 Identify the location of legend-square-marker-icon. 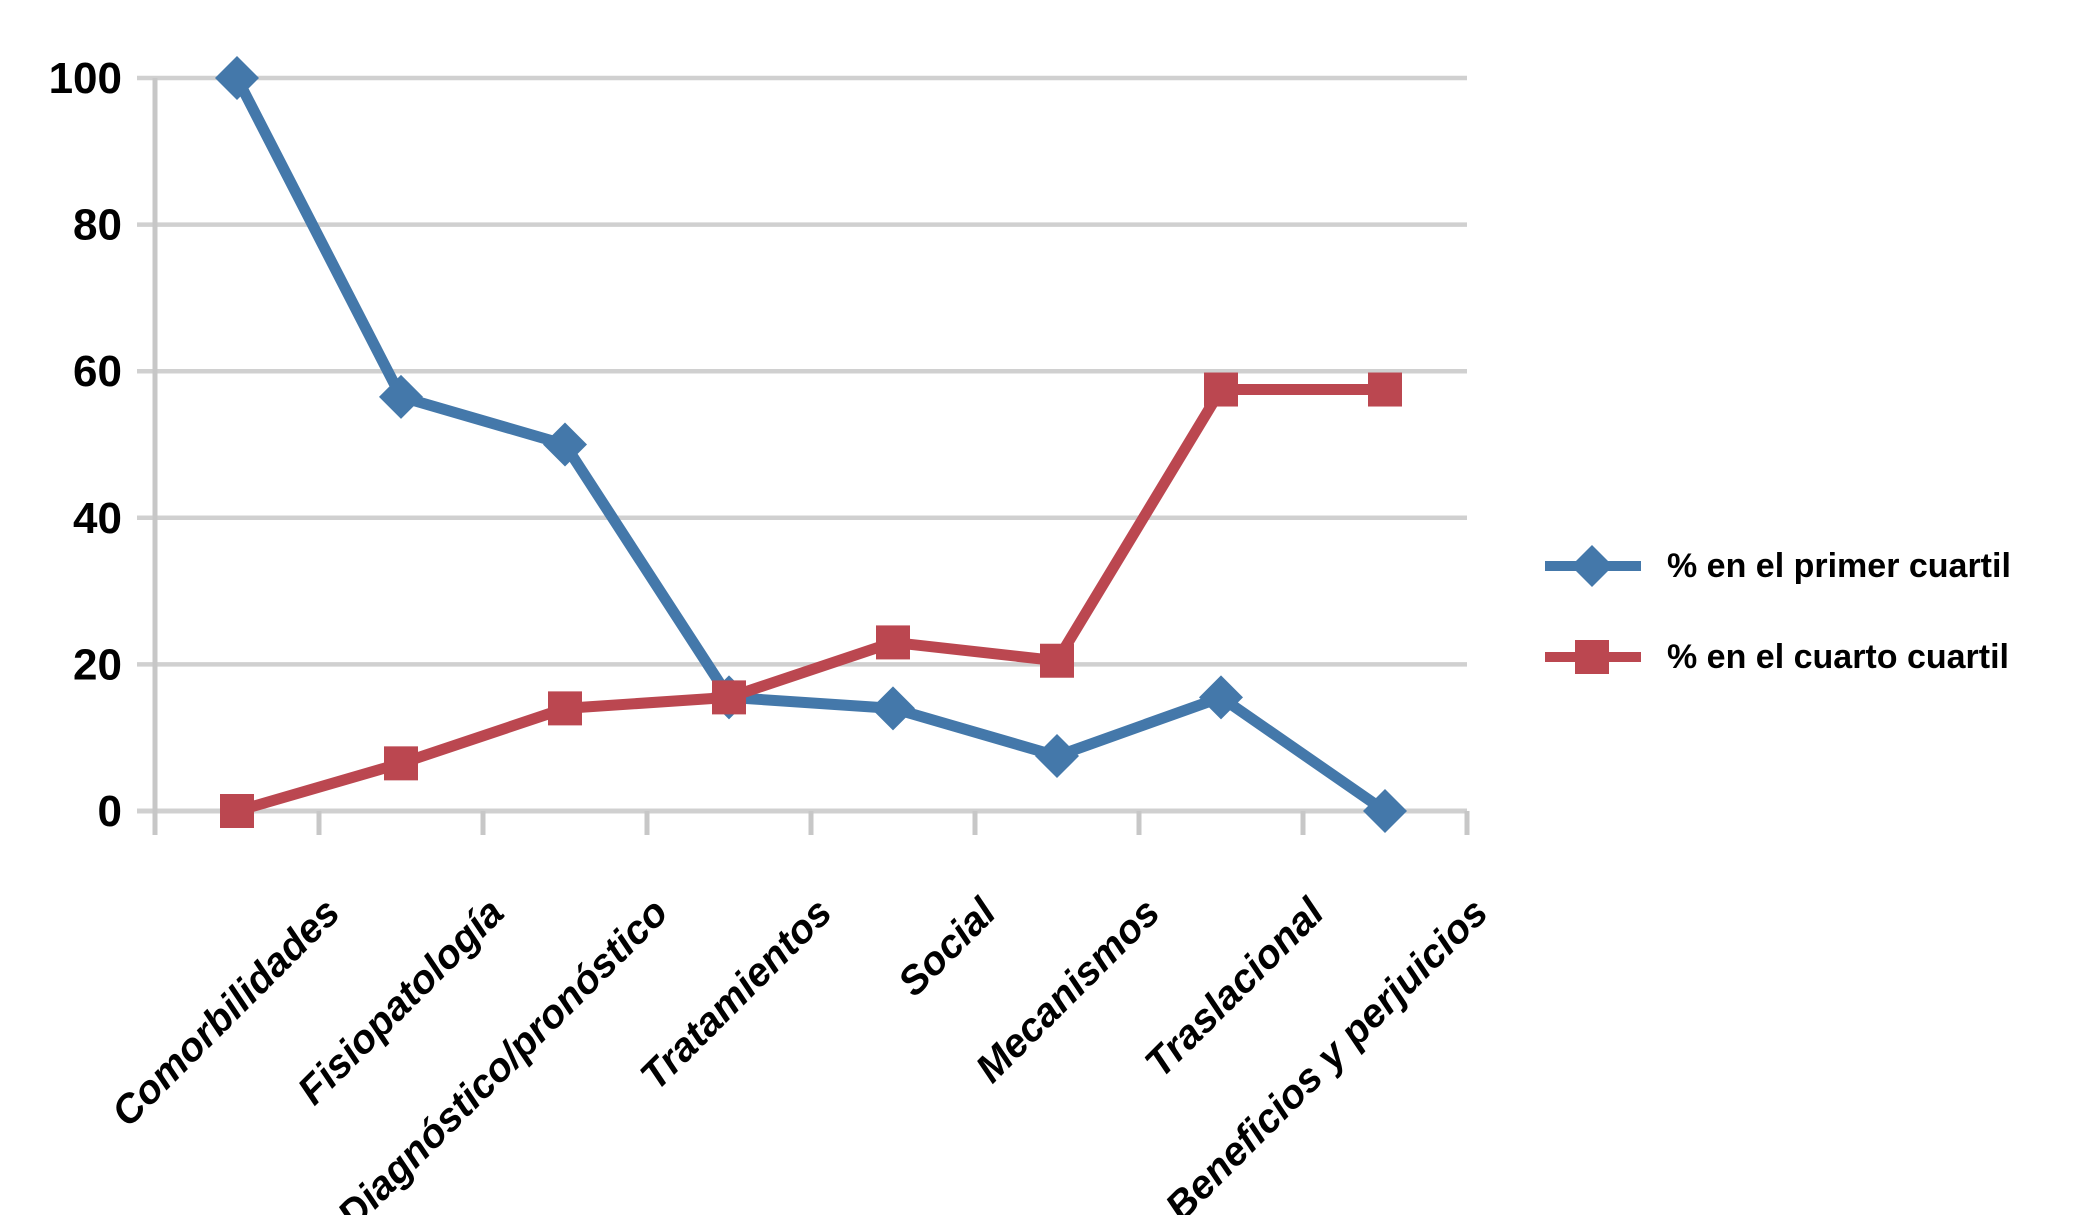
(1593, 657).